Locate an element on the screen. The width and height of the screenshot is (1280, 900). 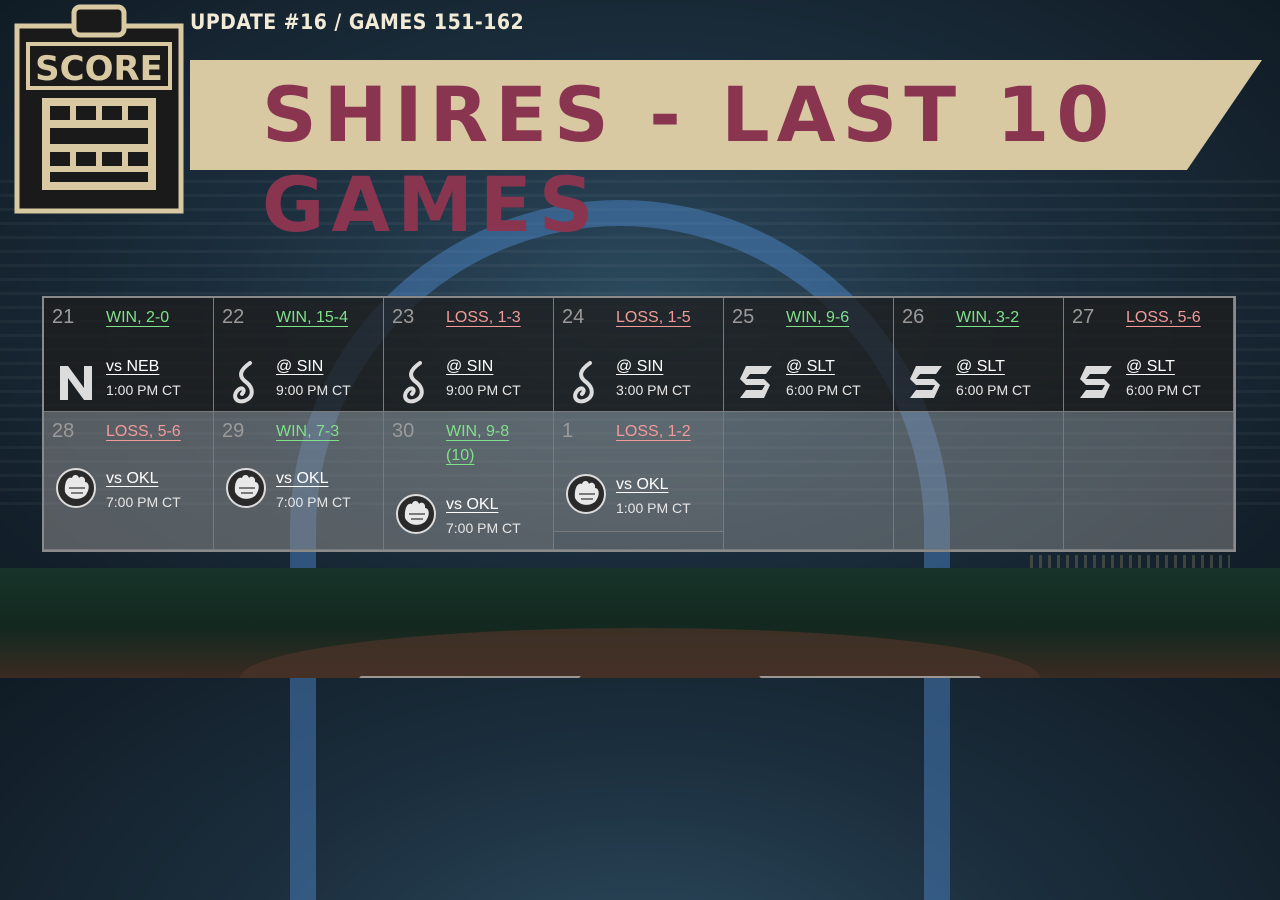
banner-title: SHIRES - LAST 10 GAMES is located at coordinates (689, 159).